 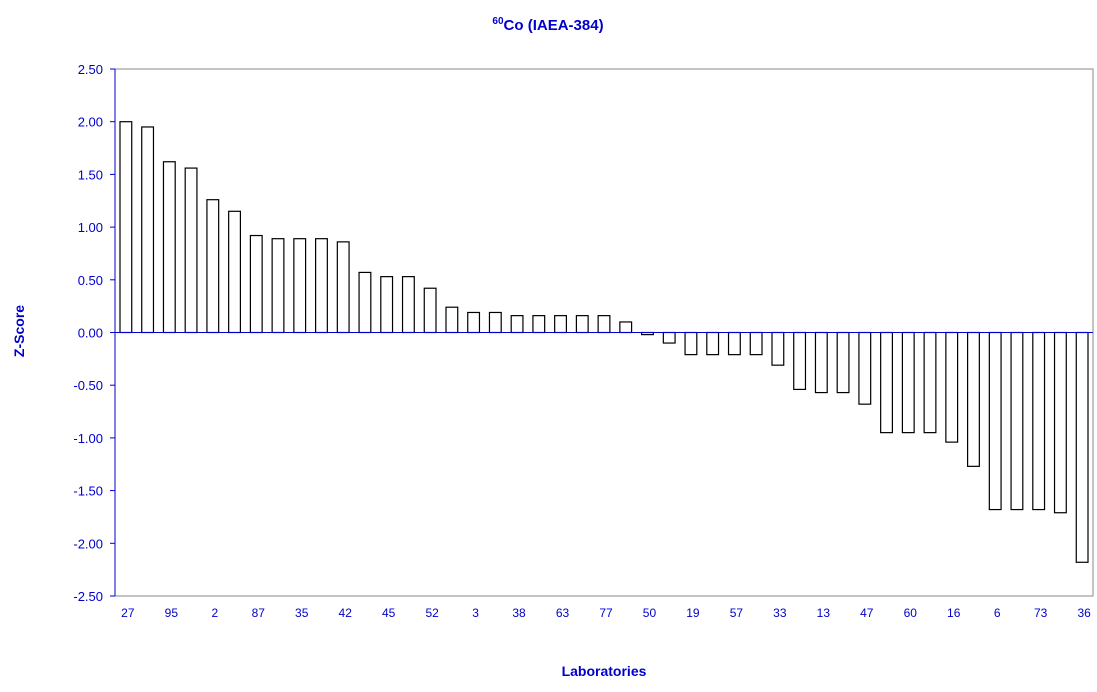 I want to click on y-tick-label: -2.50, so click(x=88, y=596).